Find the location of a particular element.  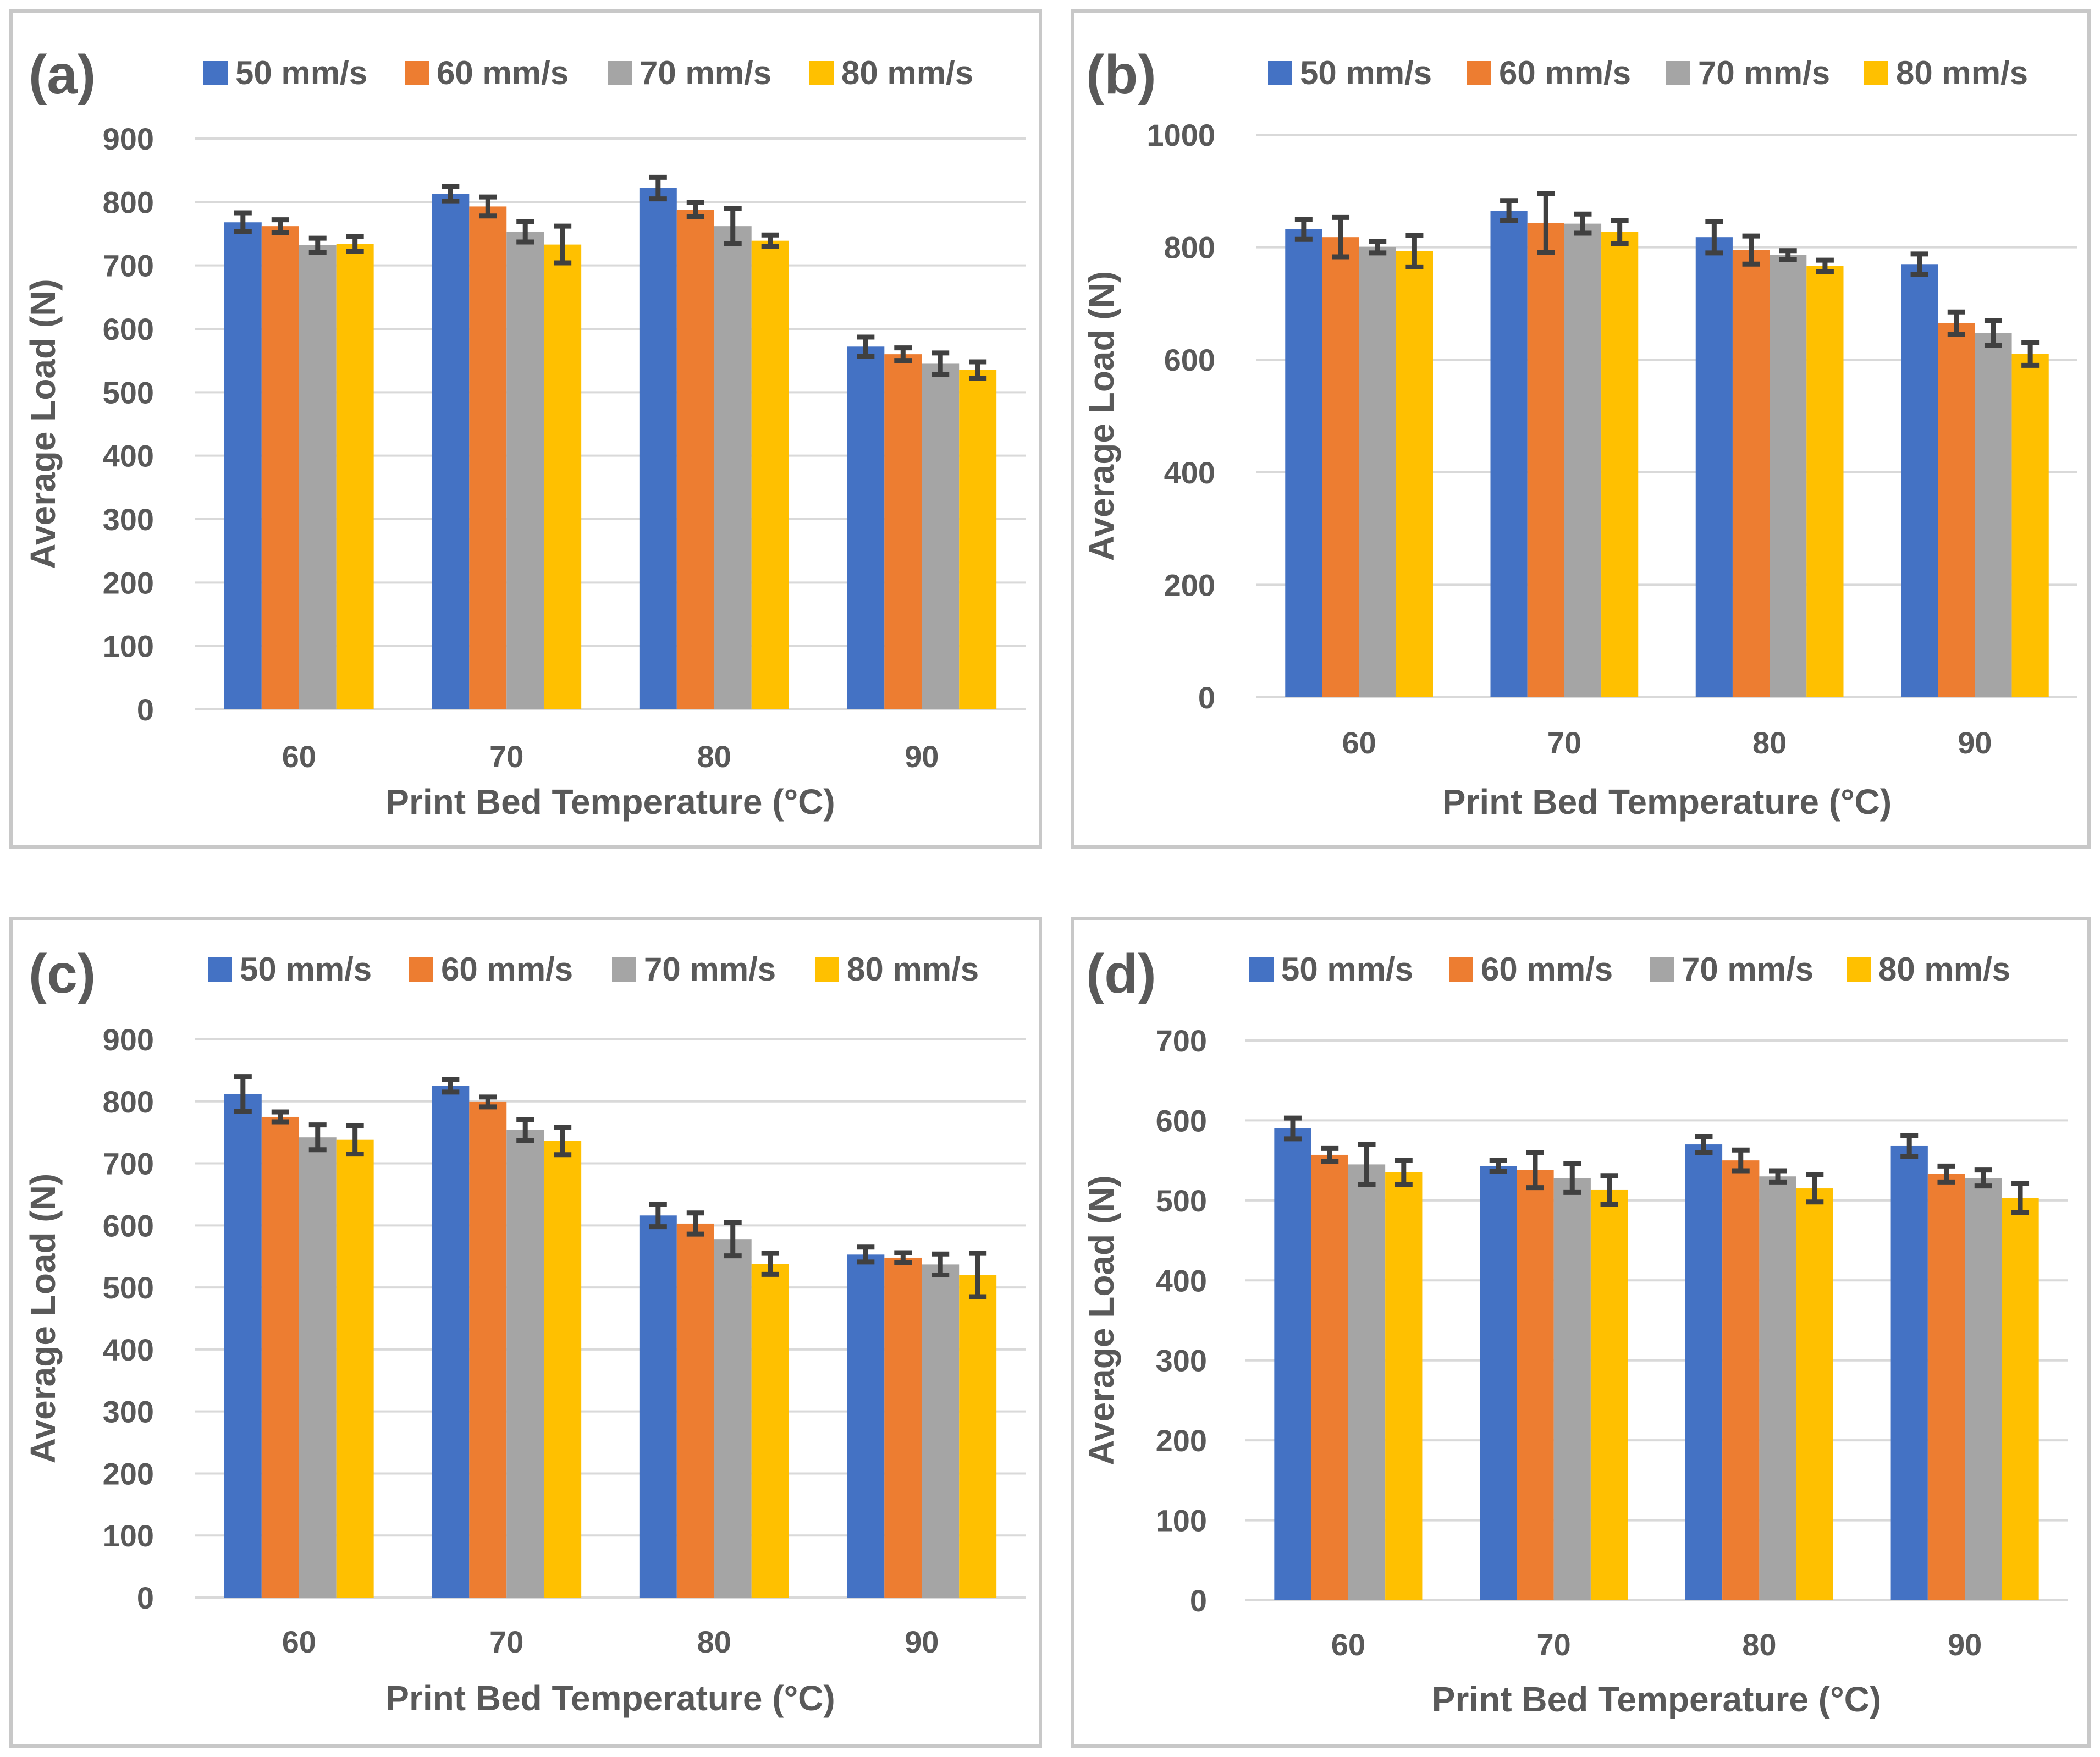

y-tick-label: 200 is located at coordinates (128, 583).